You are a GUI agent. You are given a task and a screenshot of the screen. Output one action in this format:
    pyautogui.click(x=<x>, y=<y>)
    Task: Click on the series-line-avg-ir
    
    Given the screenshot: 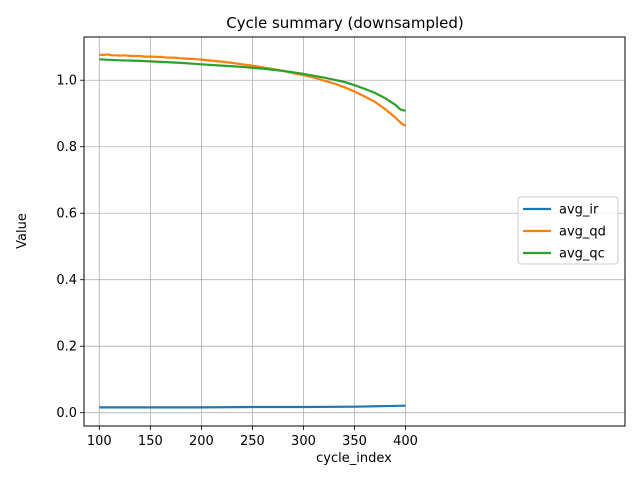 What is the action you would take?
    pyautogui.click(x=252, y=406)
    